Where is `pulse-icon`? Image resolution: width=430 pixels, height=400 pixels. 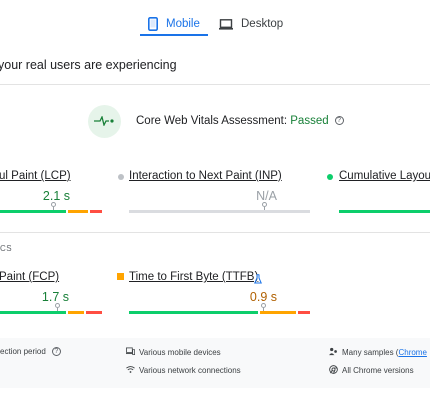 pulse-icon is located at coordinates (104, 122).